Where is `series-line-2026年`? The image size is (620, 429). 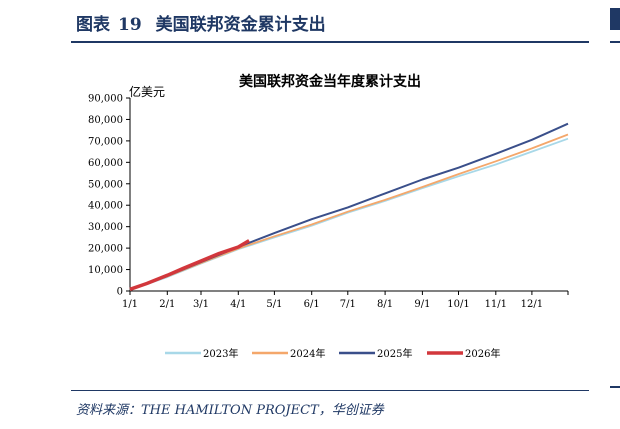
series-line-2026年 is located at coordinates (189, 265).